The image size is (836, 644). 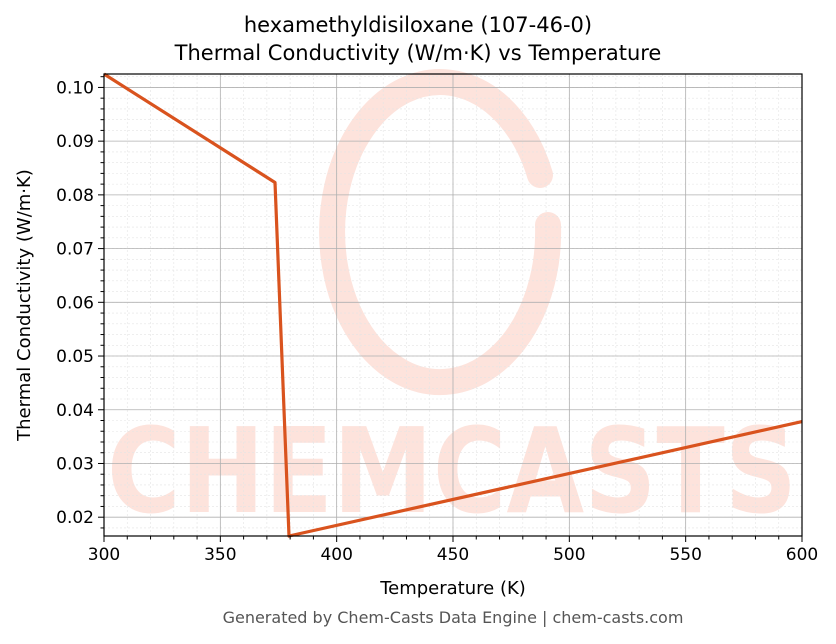 What do you see at coordinates (453, 555) in the screenshot?
I see `x-tick-label: 450` at bounding box center [453, 555].